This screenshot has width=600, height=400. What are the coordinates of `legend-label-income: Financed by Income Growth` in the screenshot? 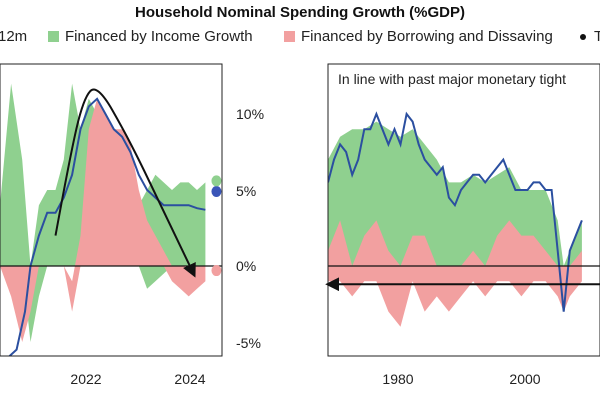 It's located at (159, 36).